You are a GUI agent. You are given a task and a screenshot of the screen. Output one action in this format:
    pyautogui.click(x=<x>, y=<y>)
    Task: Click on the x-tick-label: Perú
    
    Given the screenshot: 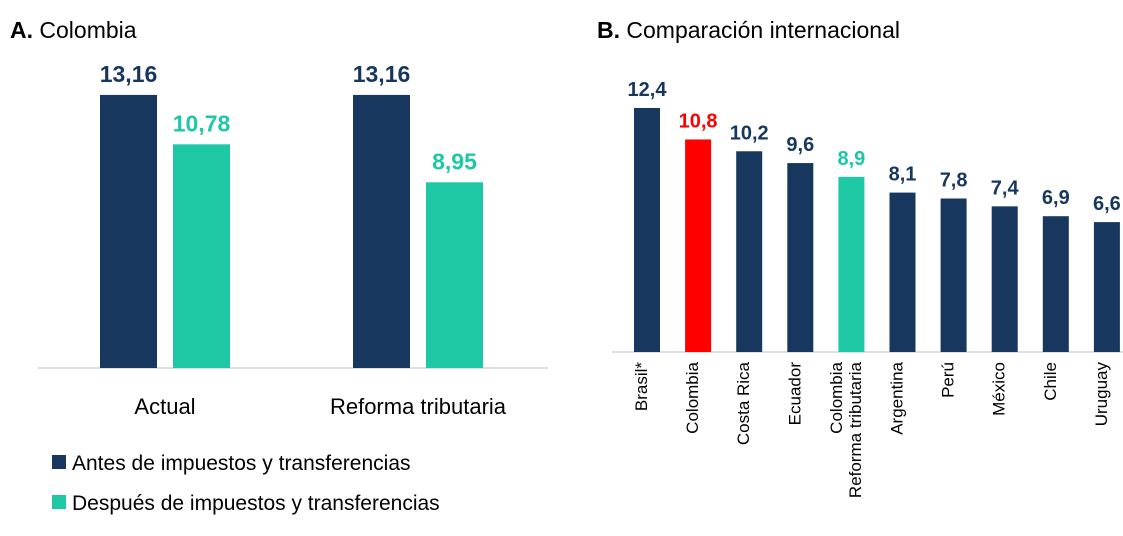 What is the action you would take?
    pyautogui.click(x=948, y=380)
    